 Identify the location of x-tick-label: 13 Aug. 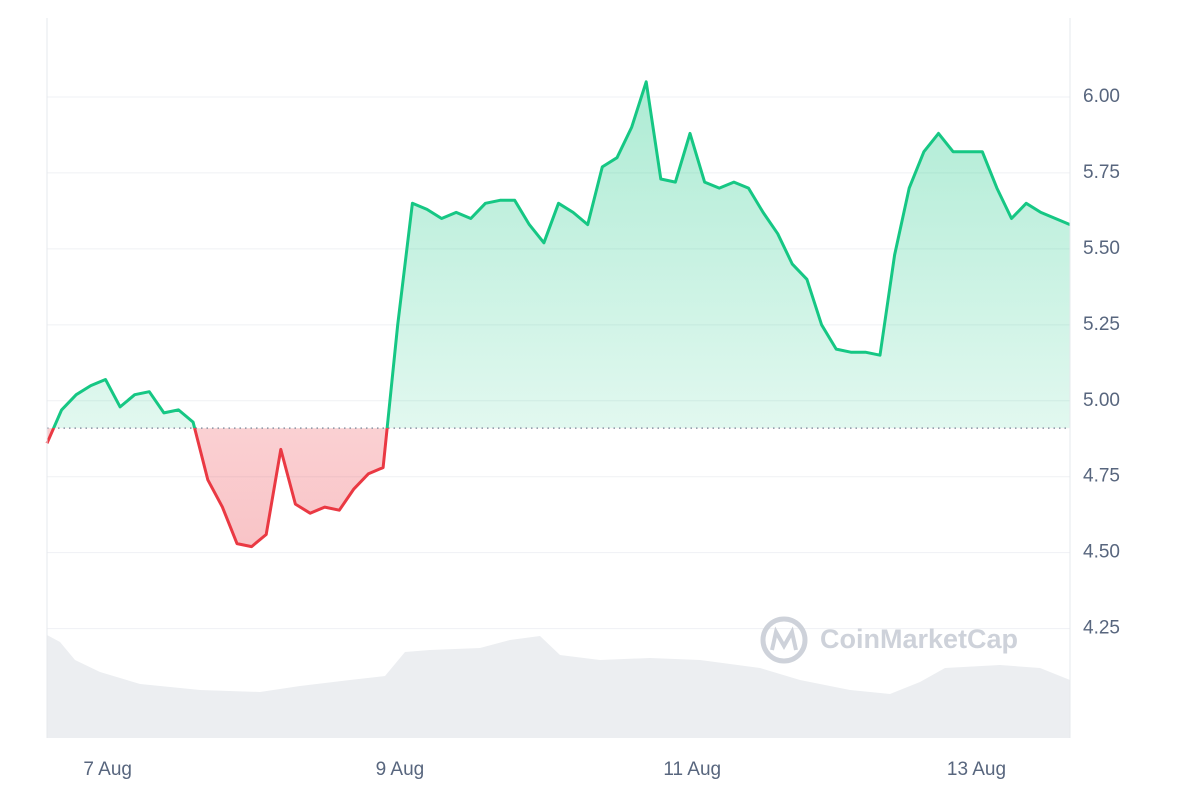
(976, 769).